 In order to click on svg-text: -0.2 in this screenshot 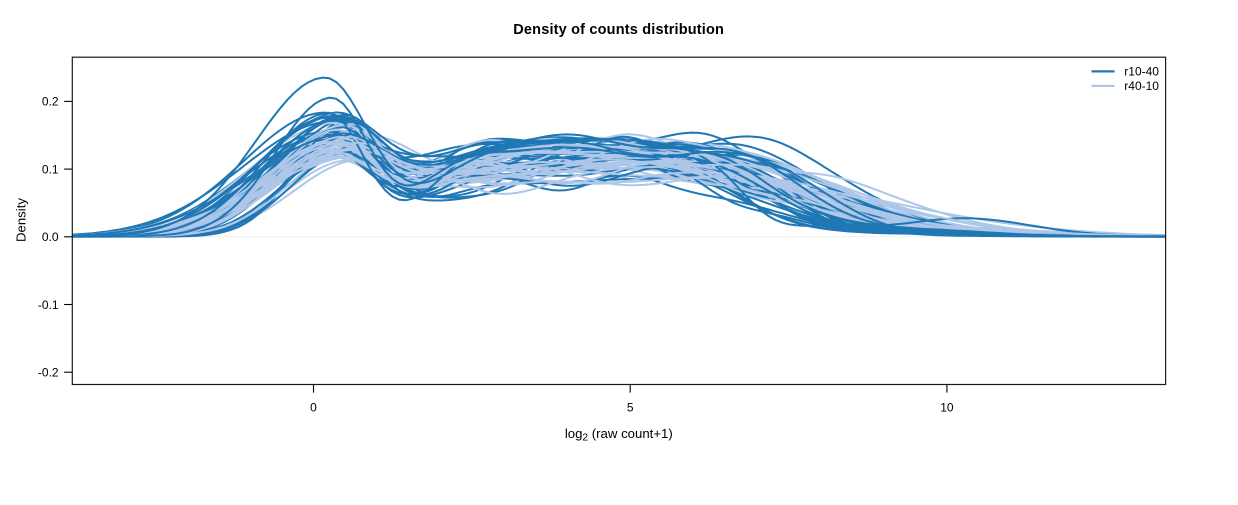, I will do `click(48, 373)`.